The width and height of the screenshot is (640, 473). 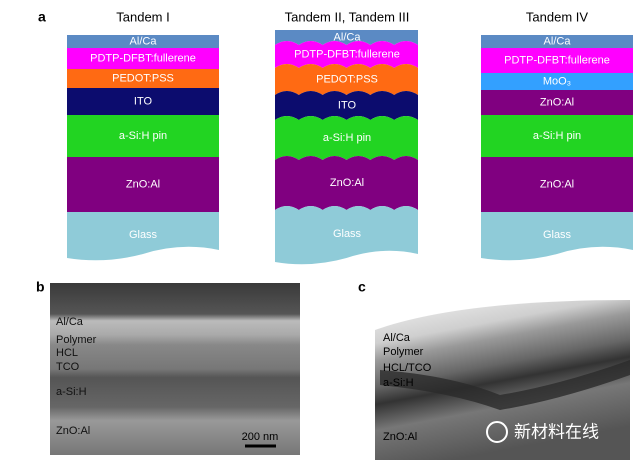 I want to click on scale-bar-label: 200 nm, so click(x=260, y=437).